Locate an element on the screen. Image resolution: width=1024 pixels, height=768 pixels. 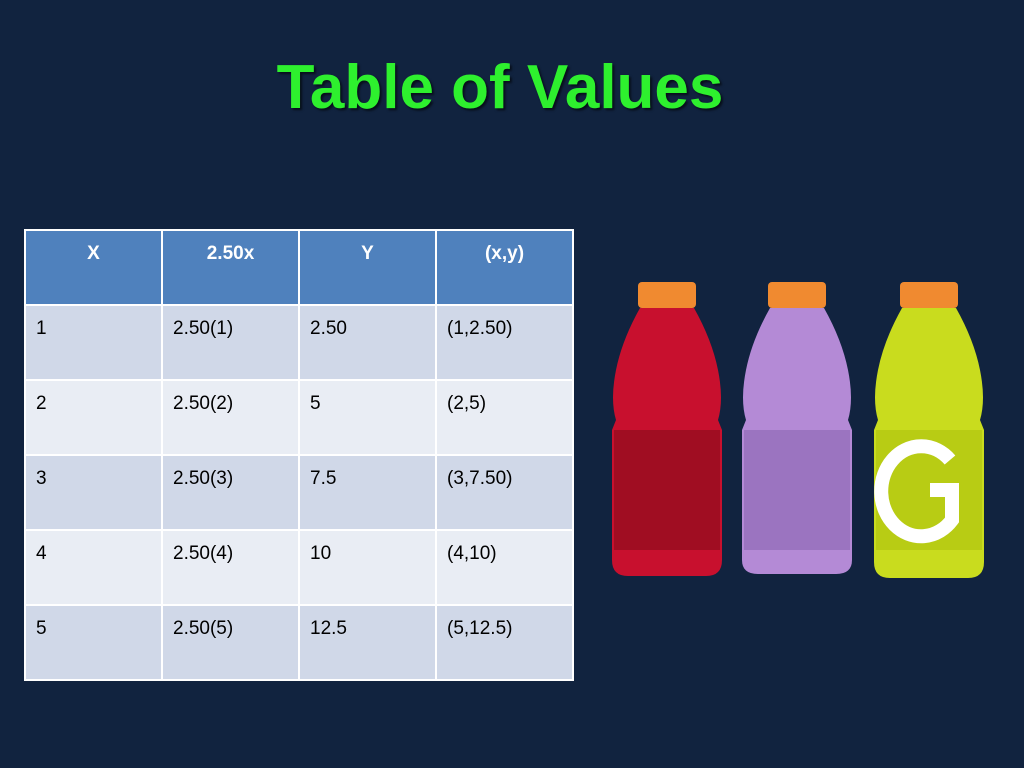
table-cell: (5,12.5) is located at coordinates (504, 642).